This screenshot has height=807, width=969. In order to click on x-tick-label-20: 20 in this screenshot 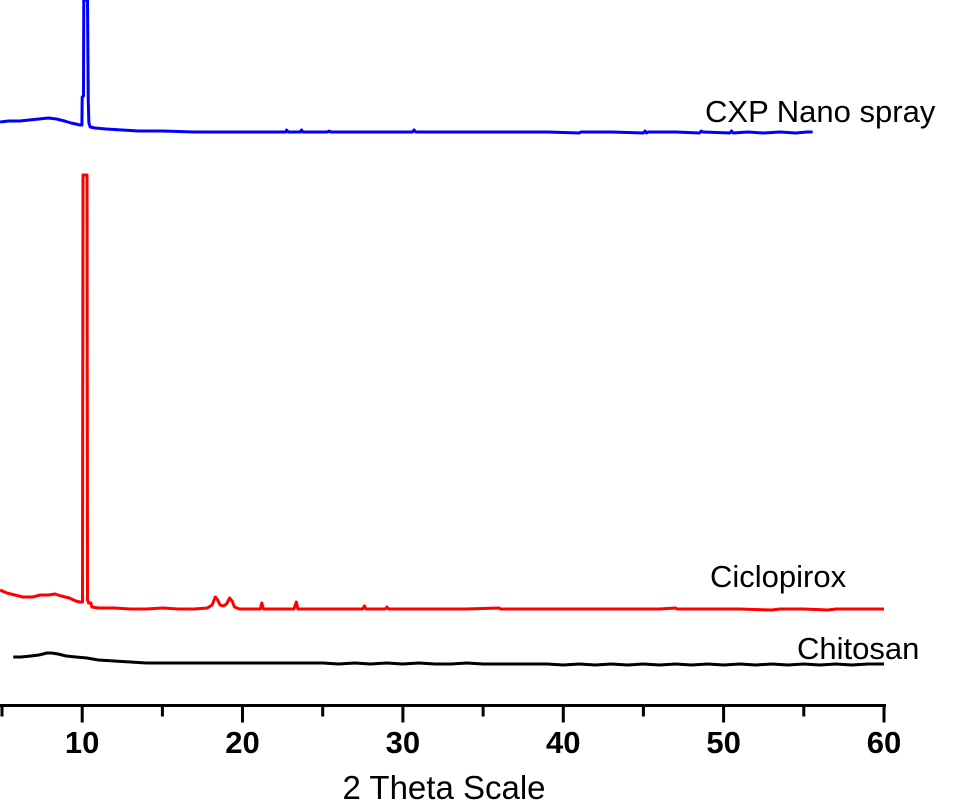, I will do `click(242, 742)`.